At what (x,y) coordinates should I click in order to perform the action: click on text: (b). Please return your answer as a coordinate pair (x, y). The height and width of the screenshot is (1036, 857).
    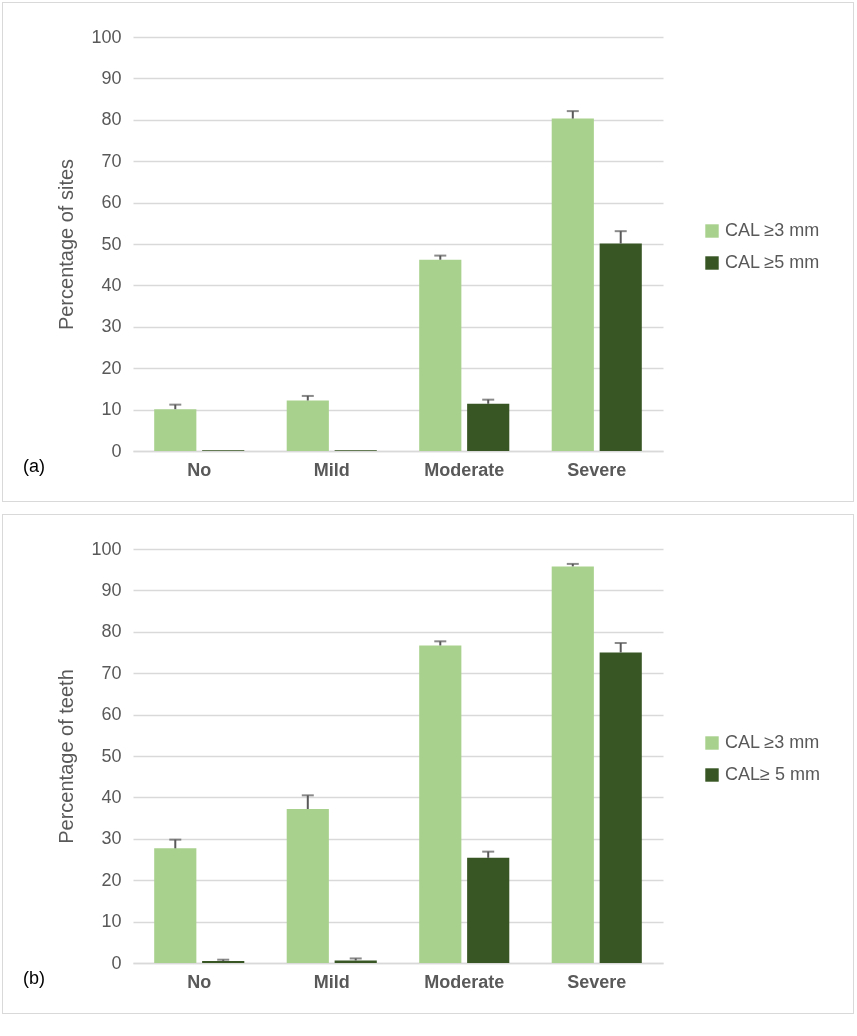
    Looking at the image, I should click on (34, 978).